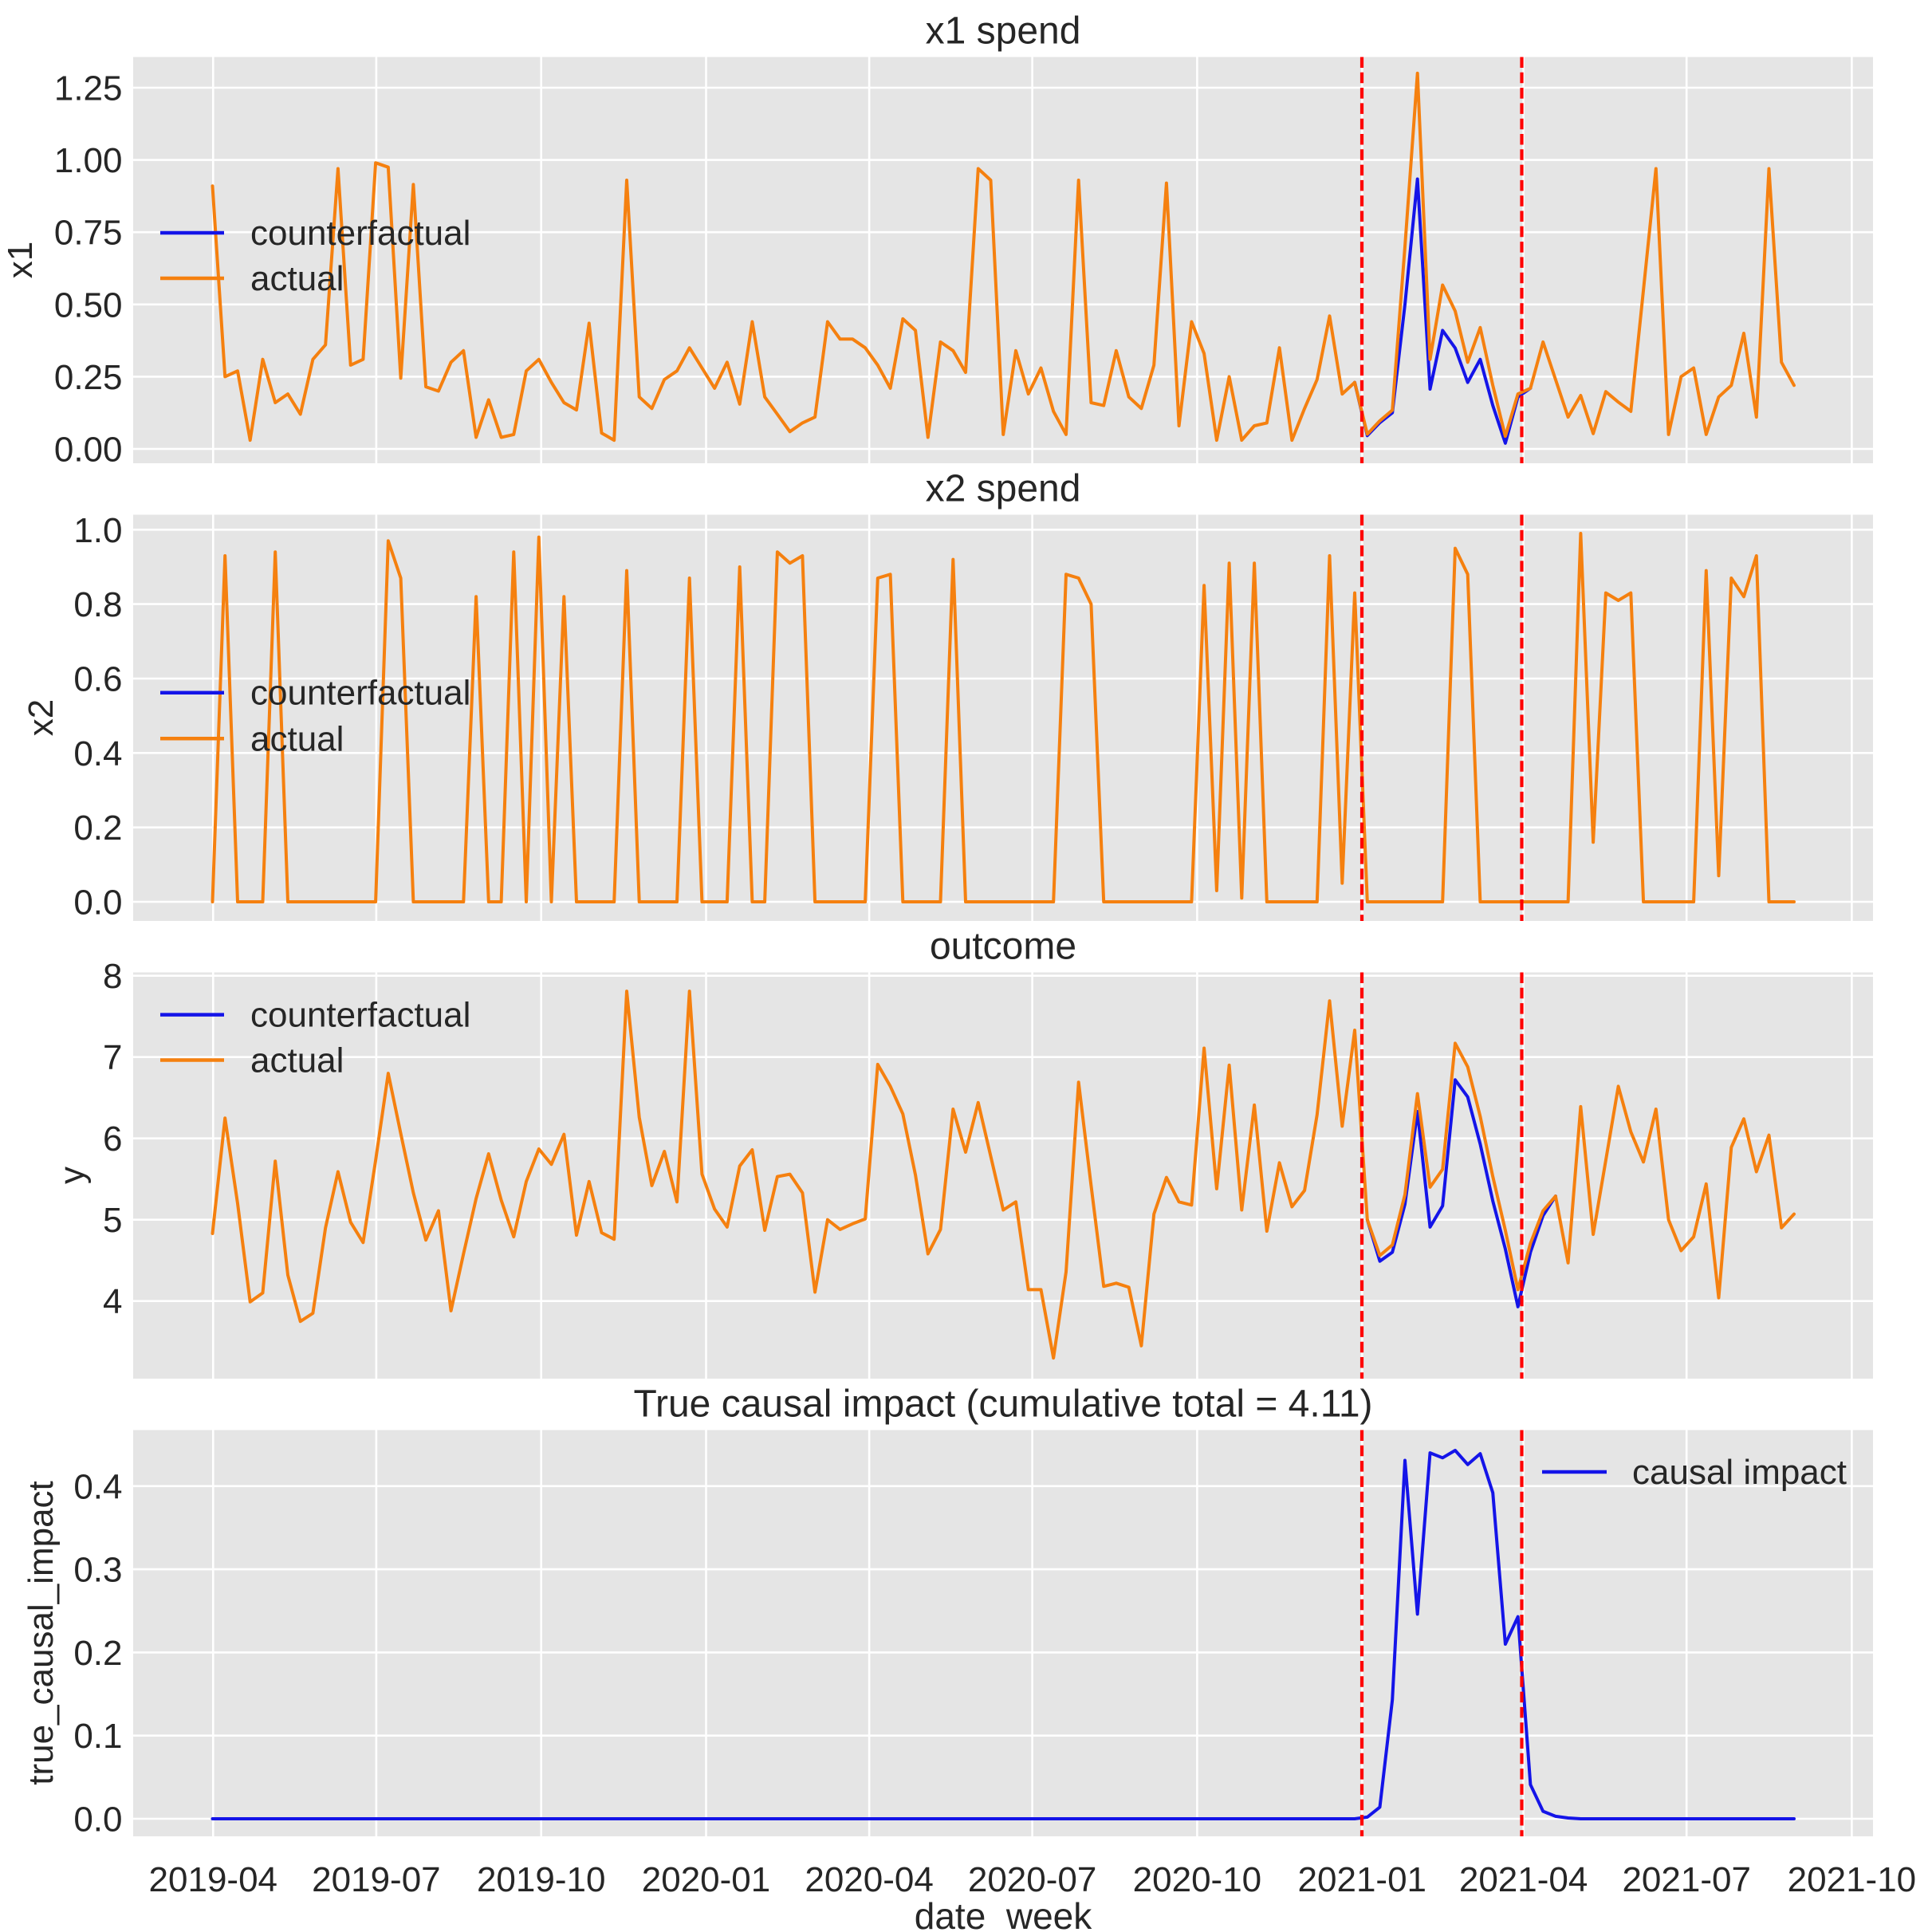 This screenshot has height=1932, width=1932. What do you see at coordinates (213, 1880) in the screenshot?
I see `svg-text: 2019-04` at bounding box center [213, 1880].